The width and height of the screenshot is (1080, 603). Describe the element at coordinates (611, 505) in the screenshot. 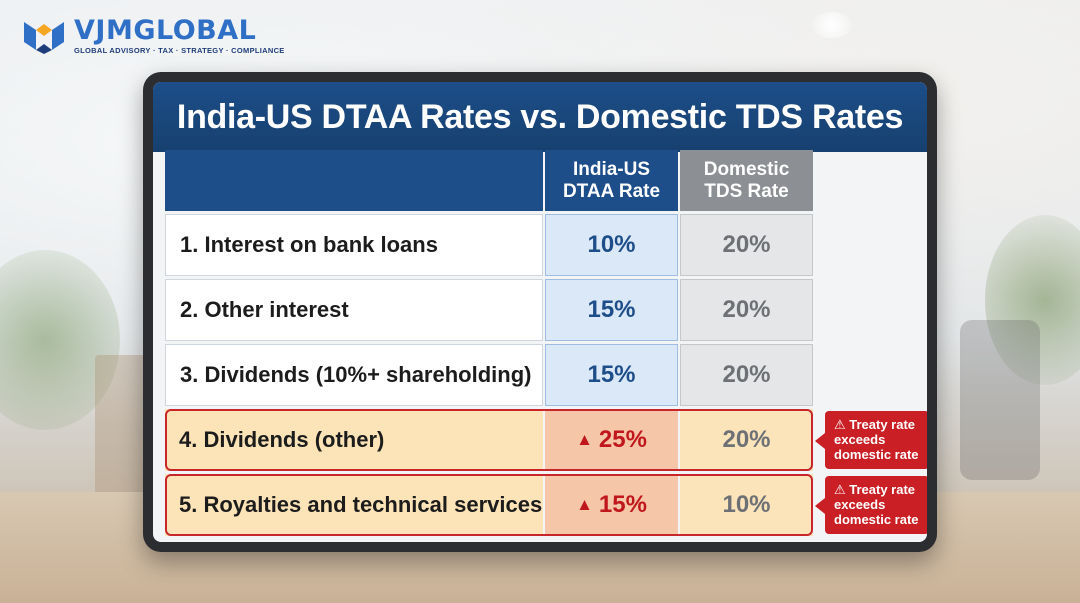

I see `dtaa-rate-cell: ▲ 15%` at that location.